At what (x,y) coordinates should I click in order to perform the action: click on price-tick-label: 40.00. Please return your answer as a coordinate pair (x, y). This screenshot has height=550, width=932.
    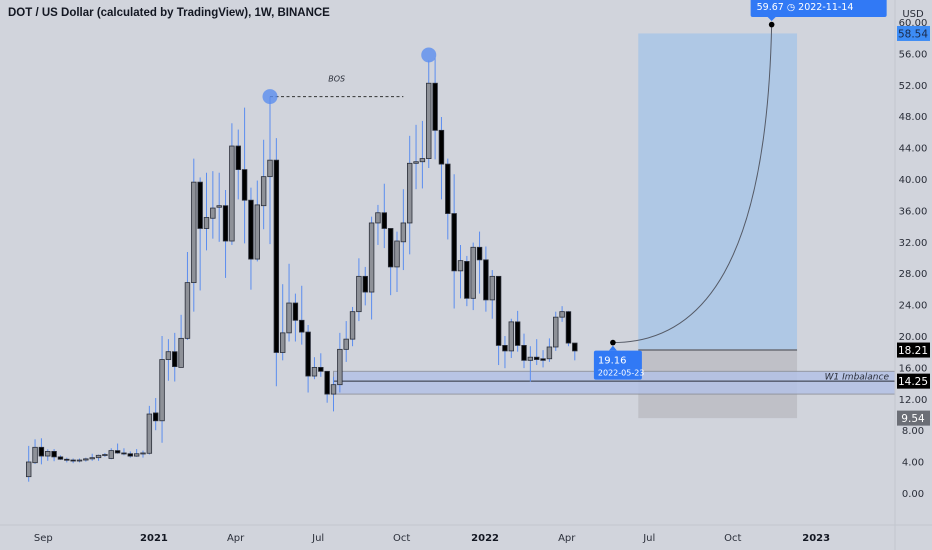
    Looking at the image, I should click on (913, 180).